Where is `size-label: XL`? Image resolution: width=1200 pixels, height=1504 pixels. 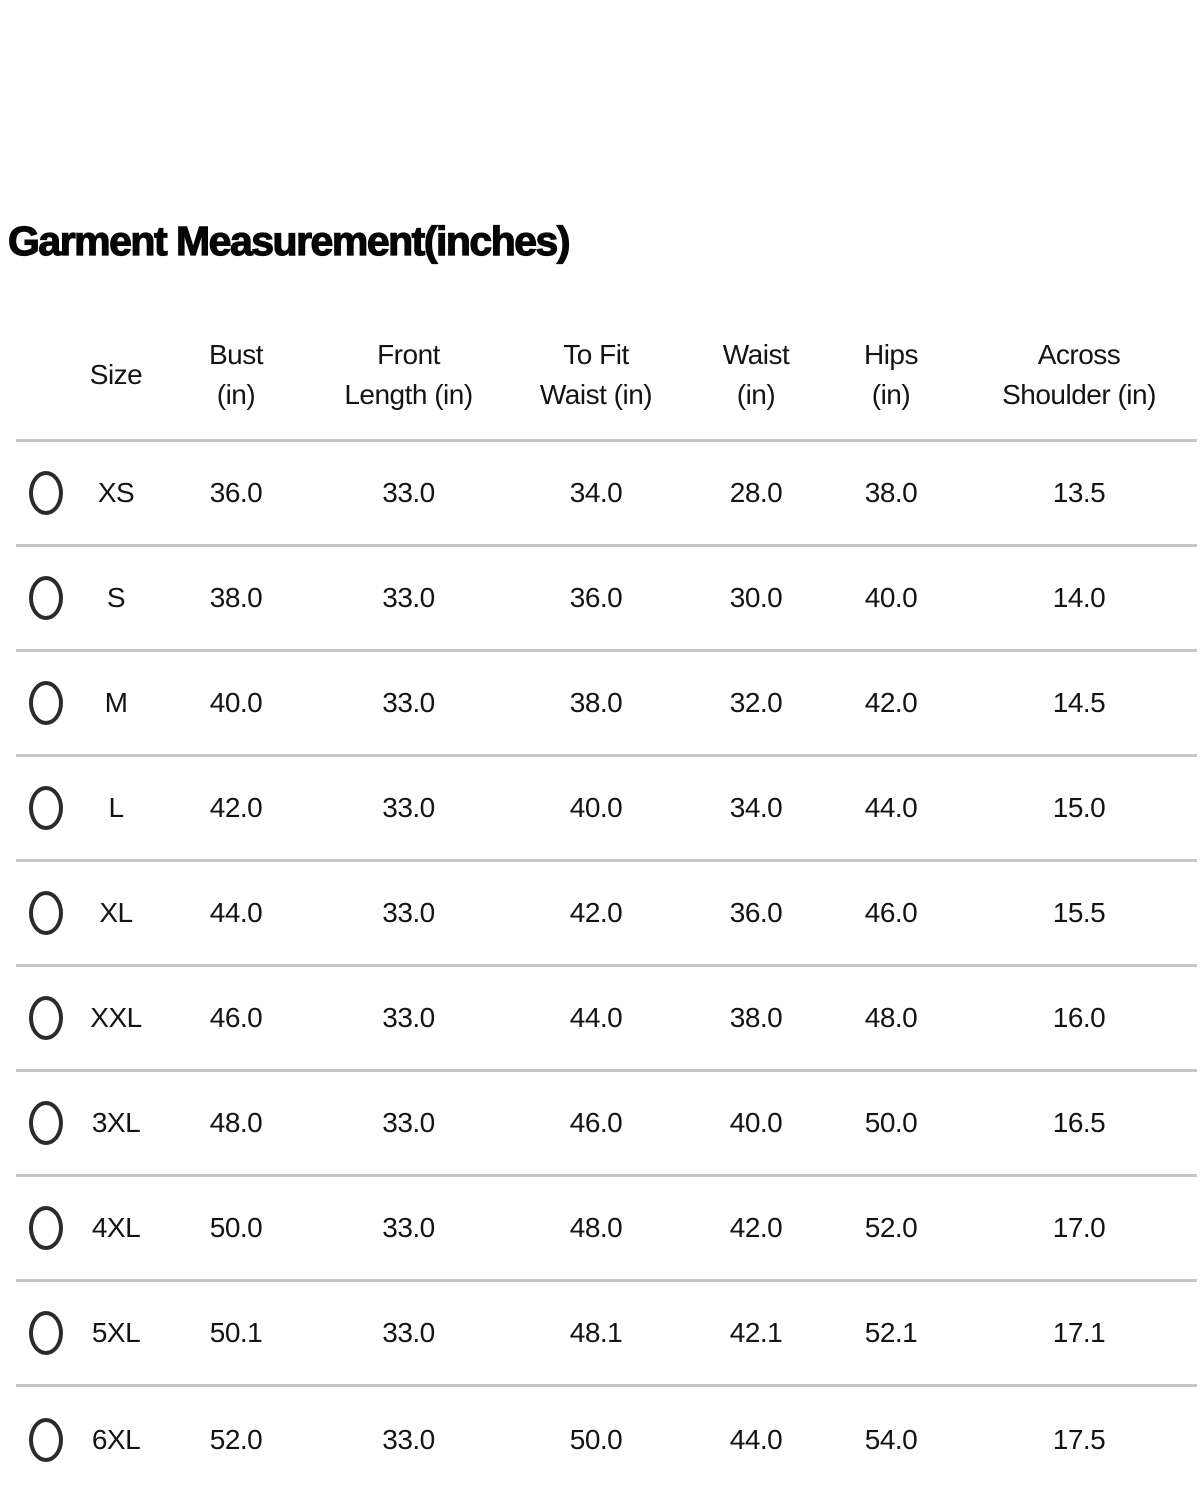
size-label: XL is located at coordinates (116, 913).